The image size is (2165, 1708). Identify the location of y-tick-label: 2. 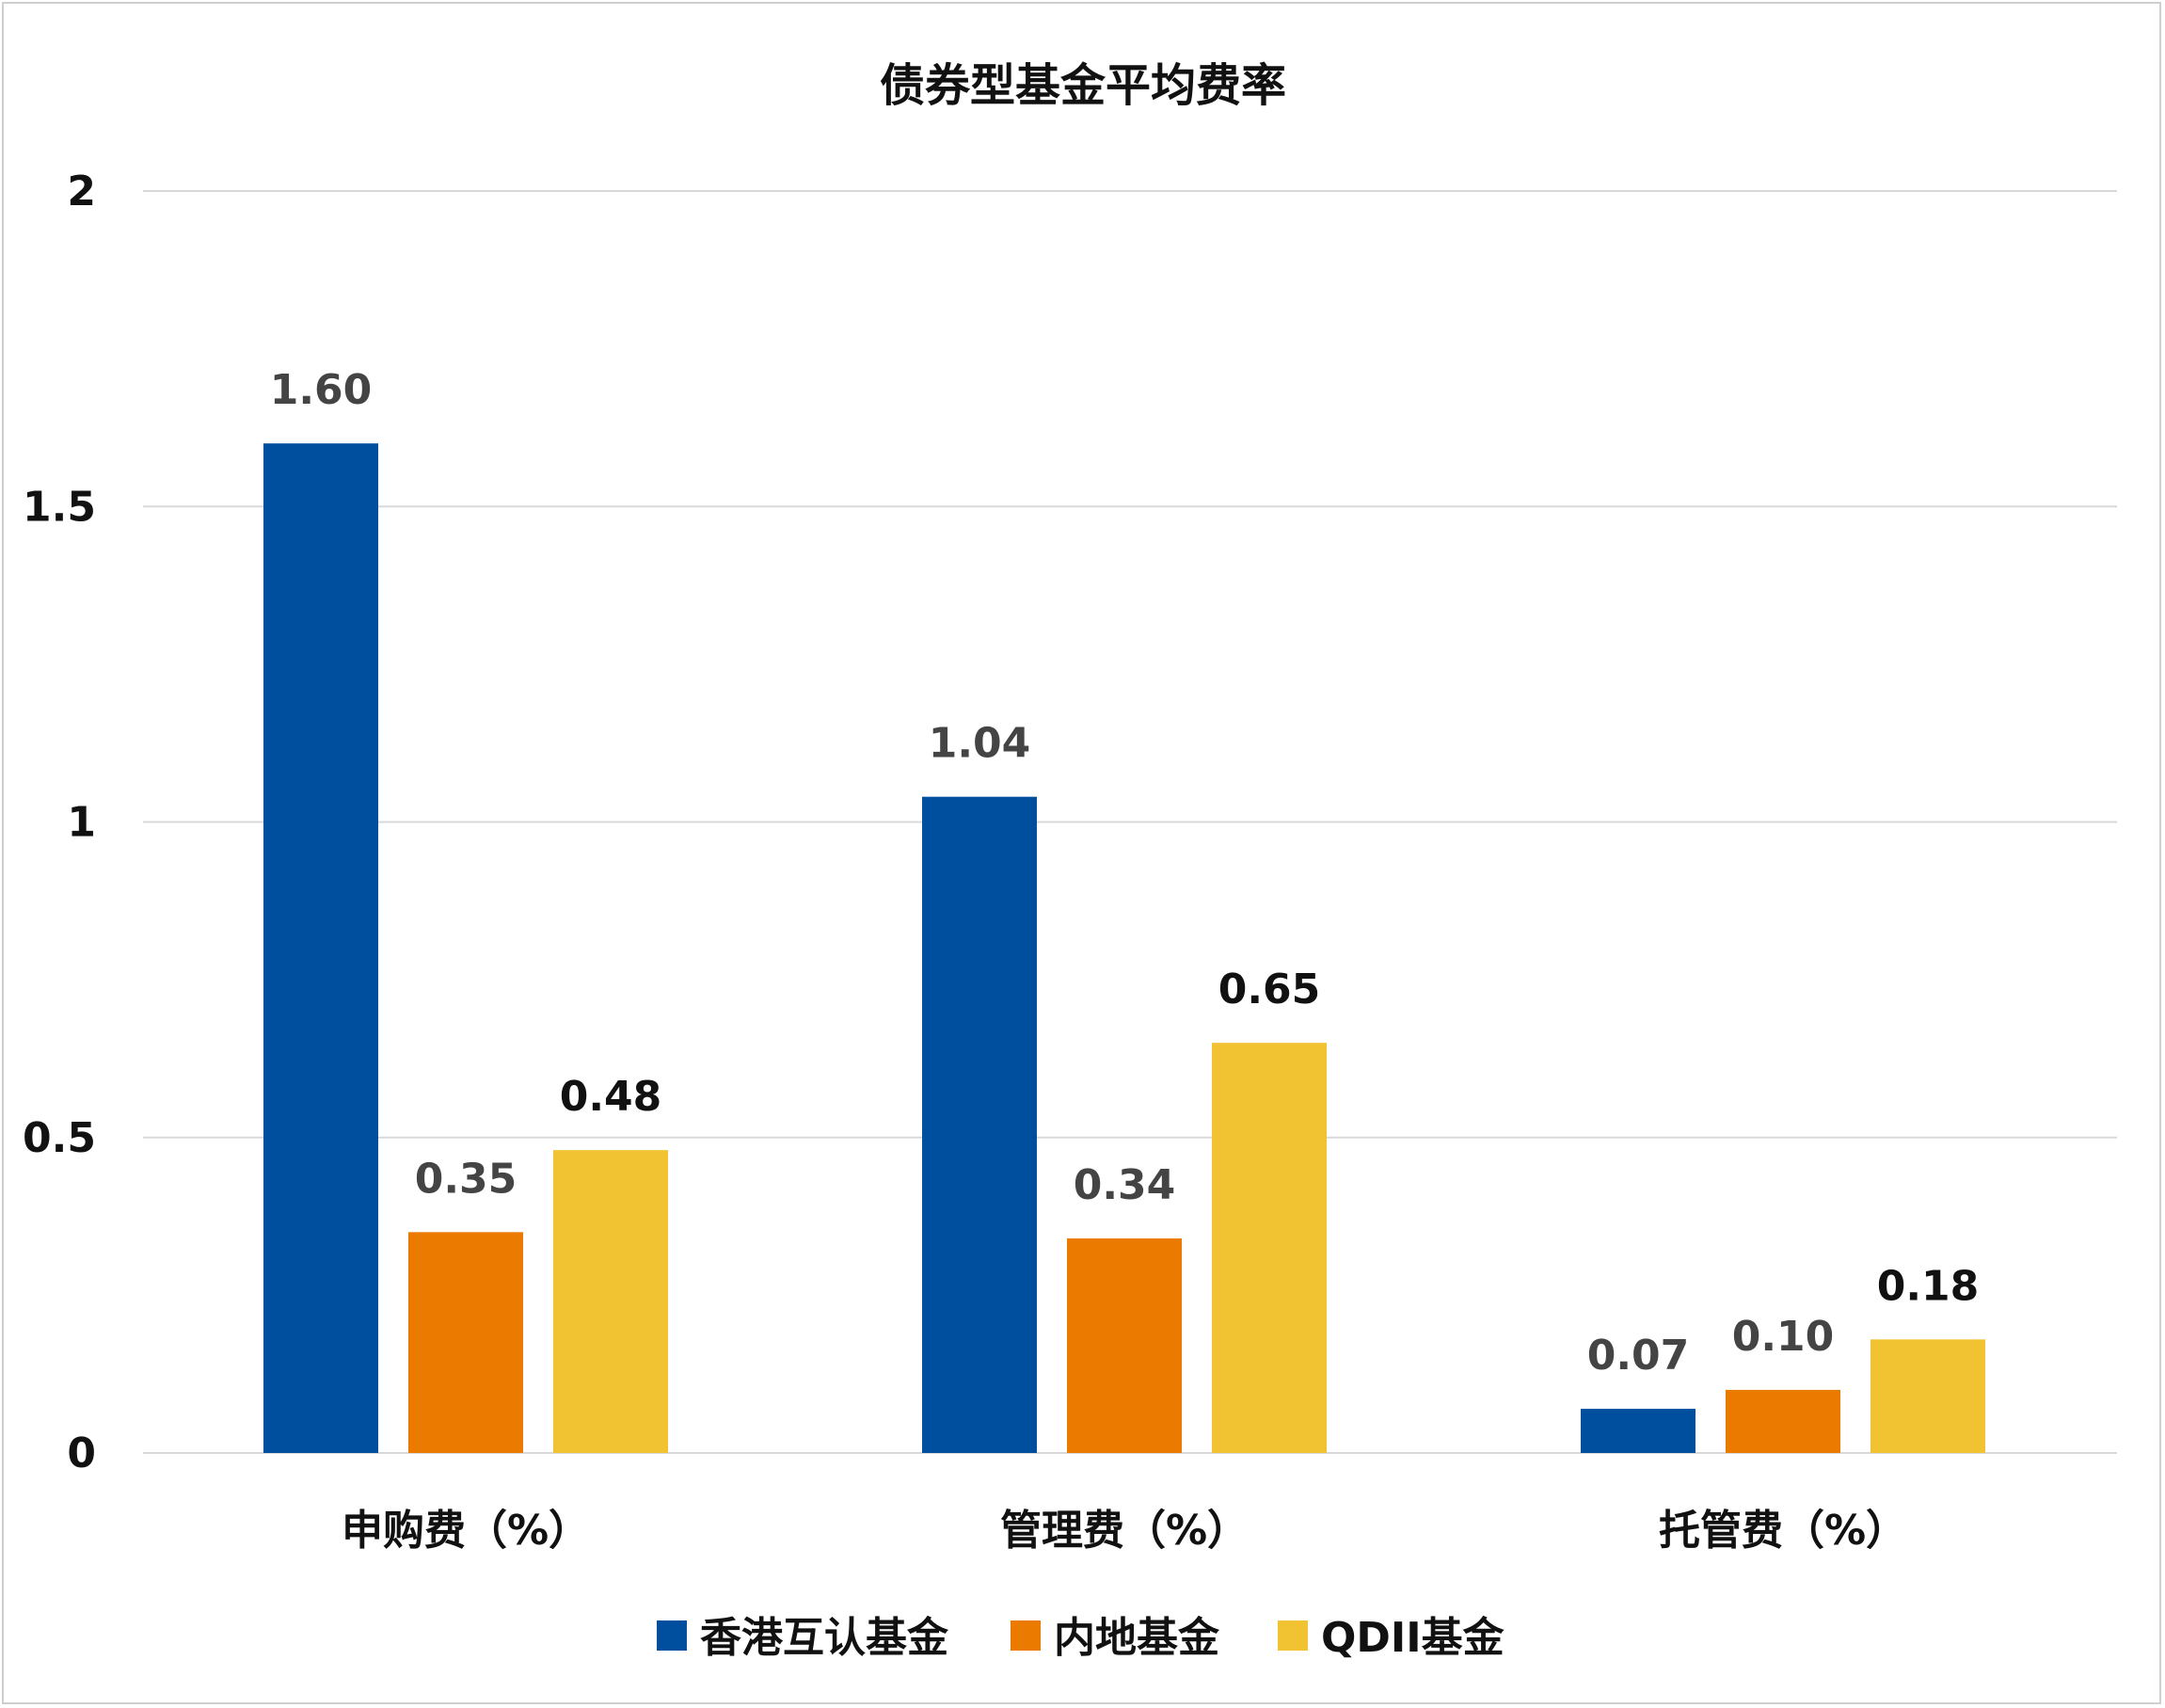
(81, 191).